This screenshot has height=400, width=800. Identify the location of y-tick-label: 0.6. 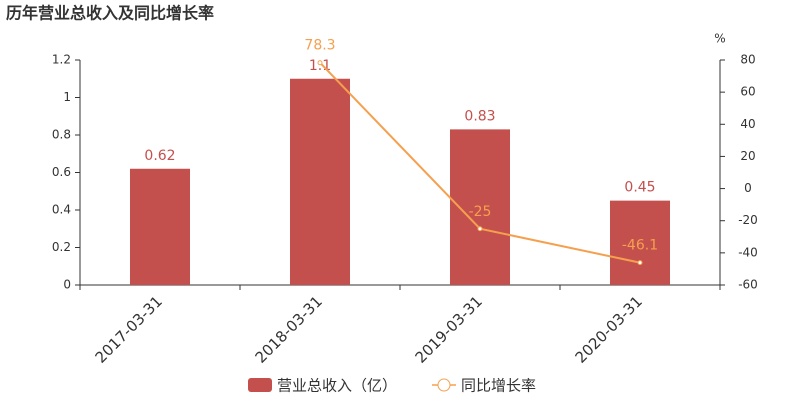
(61, 172).